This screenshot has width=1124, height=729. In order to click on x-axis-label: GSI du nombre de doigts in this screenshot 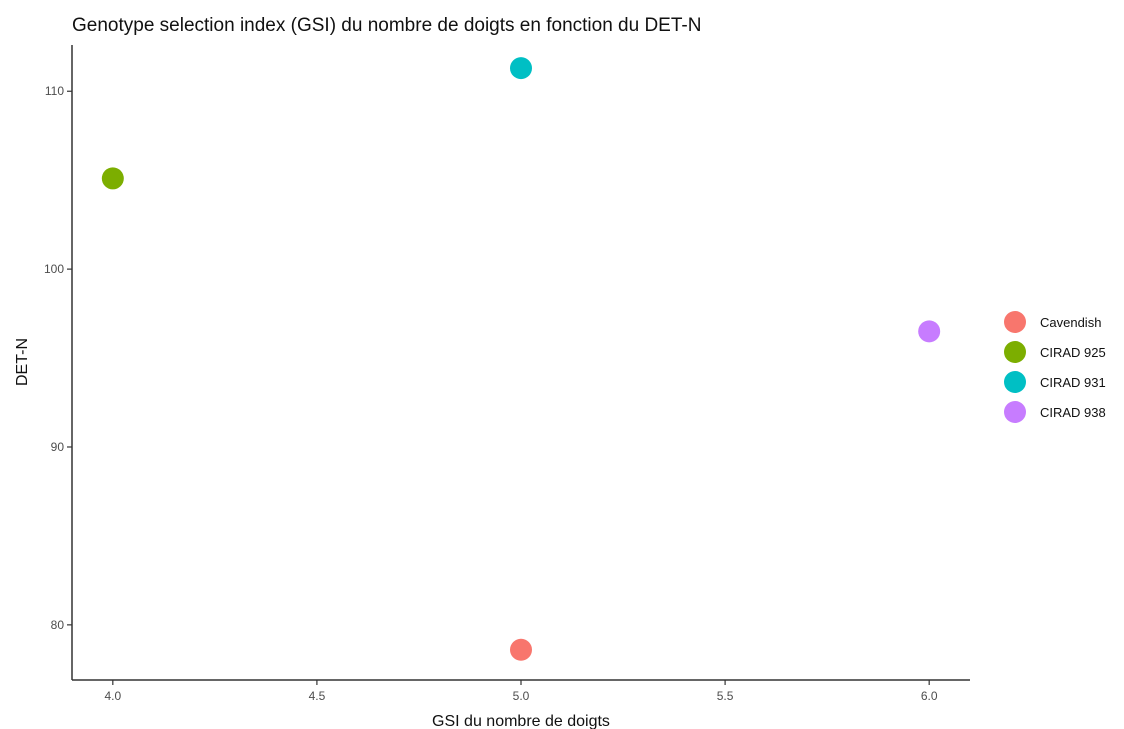, I will do `click(521, 721)`.